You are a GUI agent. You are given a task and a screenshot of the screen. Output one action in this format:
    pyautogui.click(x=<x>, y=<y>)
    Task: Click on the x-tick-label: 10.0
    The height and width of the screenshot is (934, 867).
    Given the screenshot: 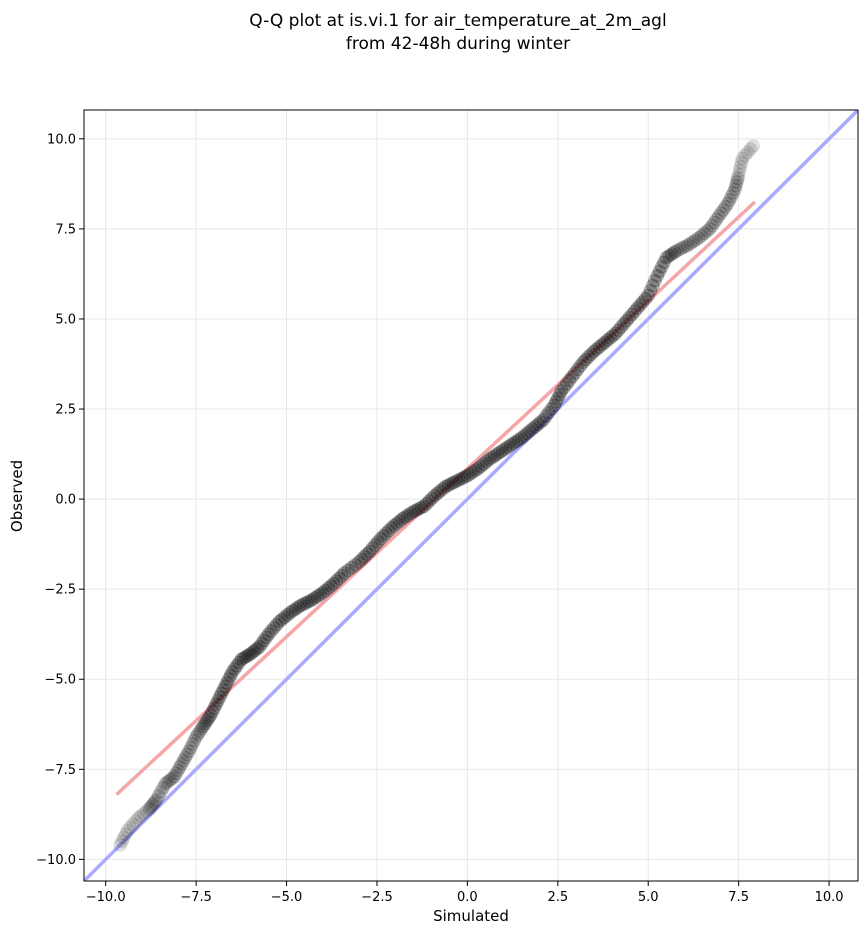 What is the action you would take?
    pyautogui.click(x=829, y=897)
    